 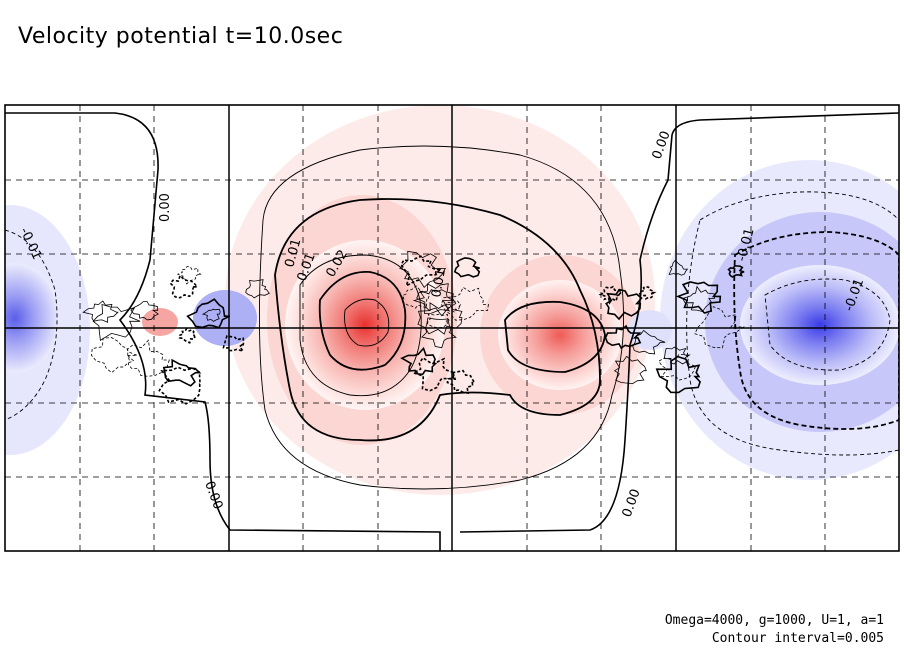 I want to click on contour-label-6: 0.01, so click(x=293, y=253).